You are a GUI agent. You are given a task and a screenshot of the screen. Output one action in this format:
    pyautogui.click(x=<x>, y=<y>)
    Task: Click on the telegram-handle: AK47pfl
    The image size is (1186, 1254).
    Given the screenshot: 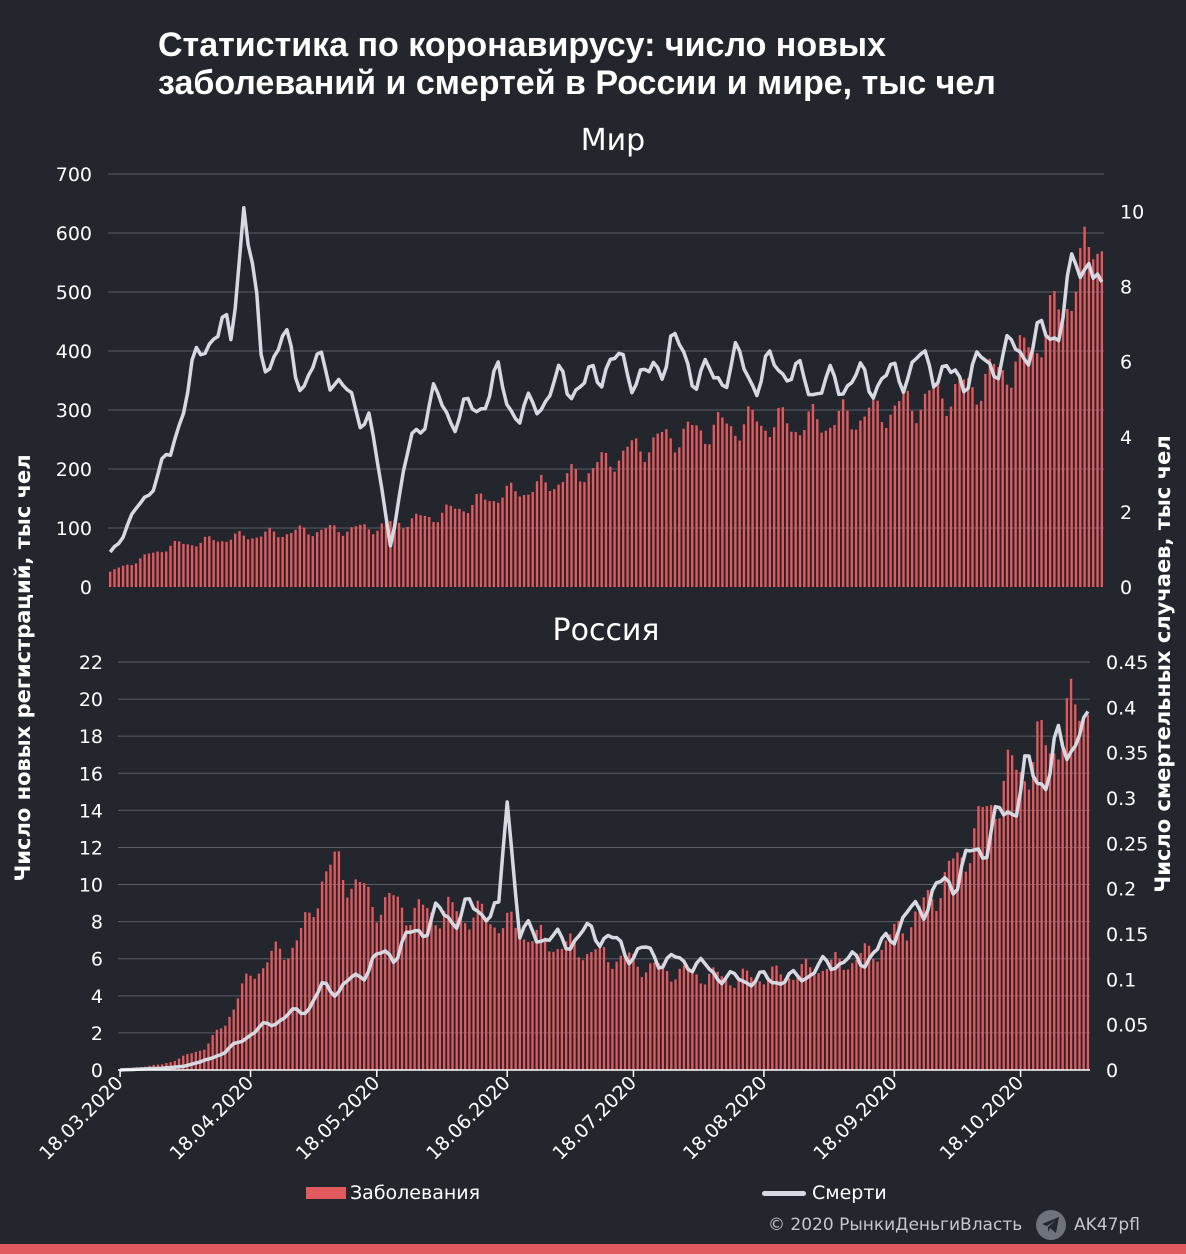 What is the action you would take?
    pyautogui.click(x=1107, y=1225)
    